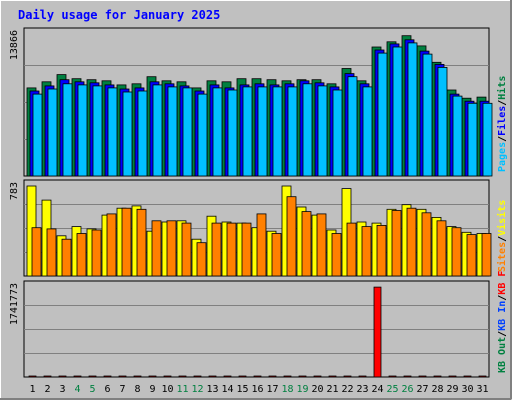 This screenshot has width=512, height=400. Describe the element at coordinates (14, 304) in the screenshot. I see `y-max-label: 1741773` at that location.